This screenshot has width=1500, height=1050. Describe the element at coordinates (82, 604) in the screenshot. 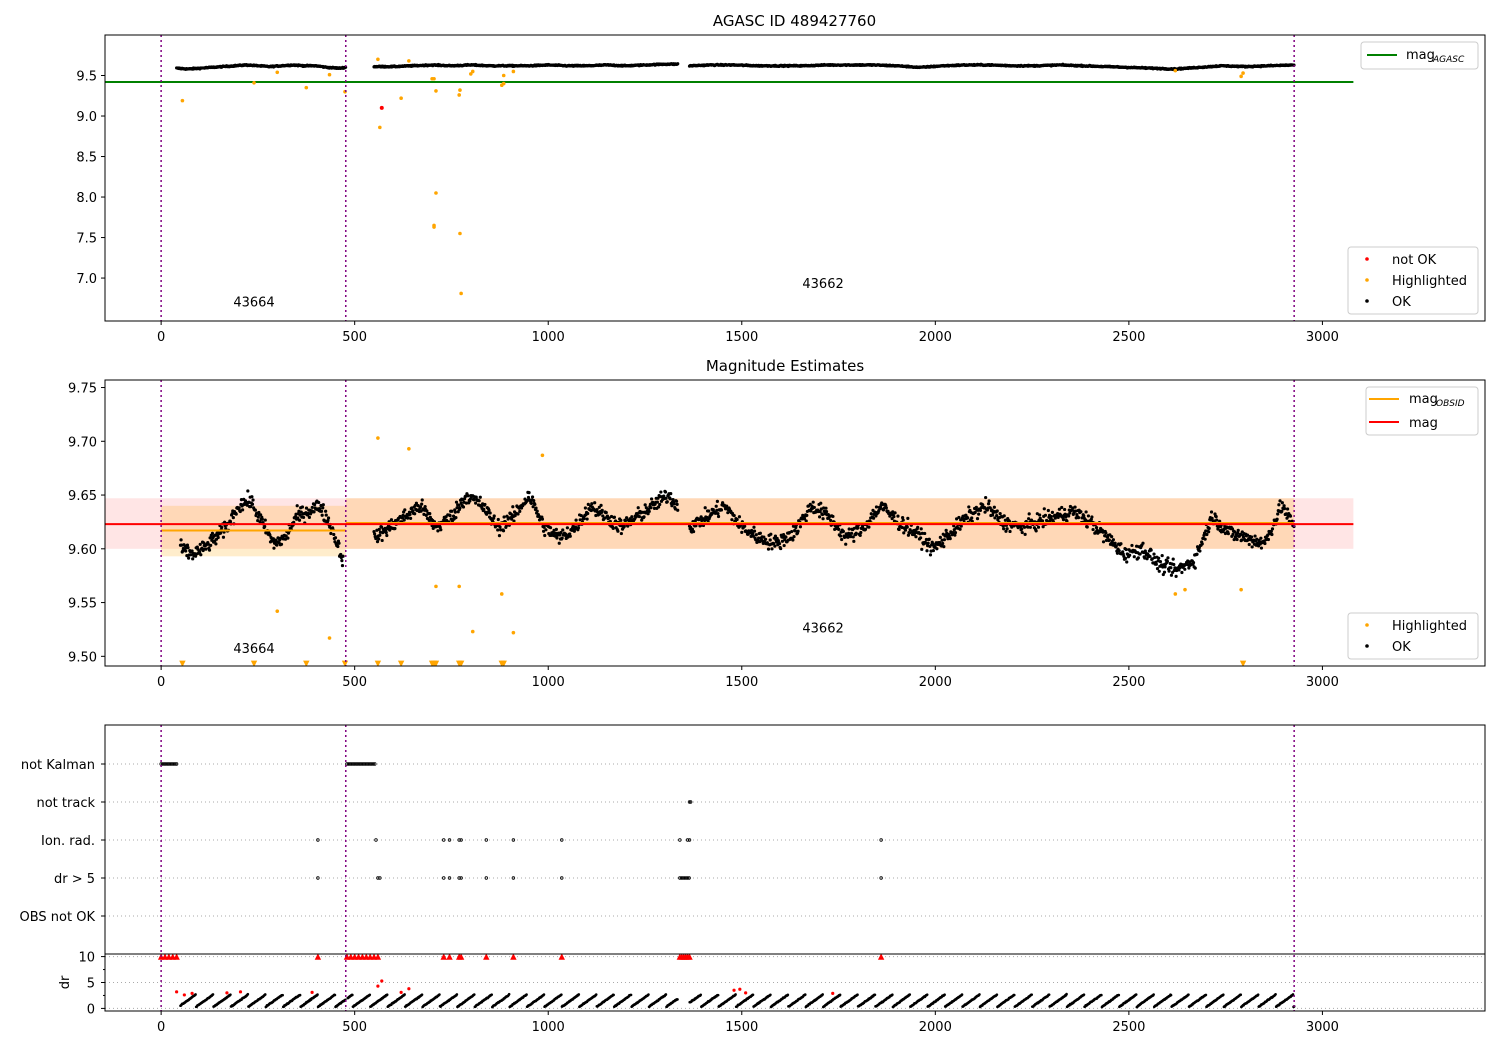

I see `y-tick-label: 9.55` at that location.